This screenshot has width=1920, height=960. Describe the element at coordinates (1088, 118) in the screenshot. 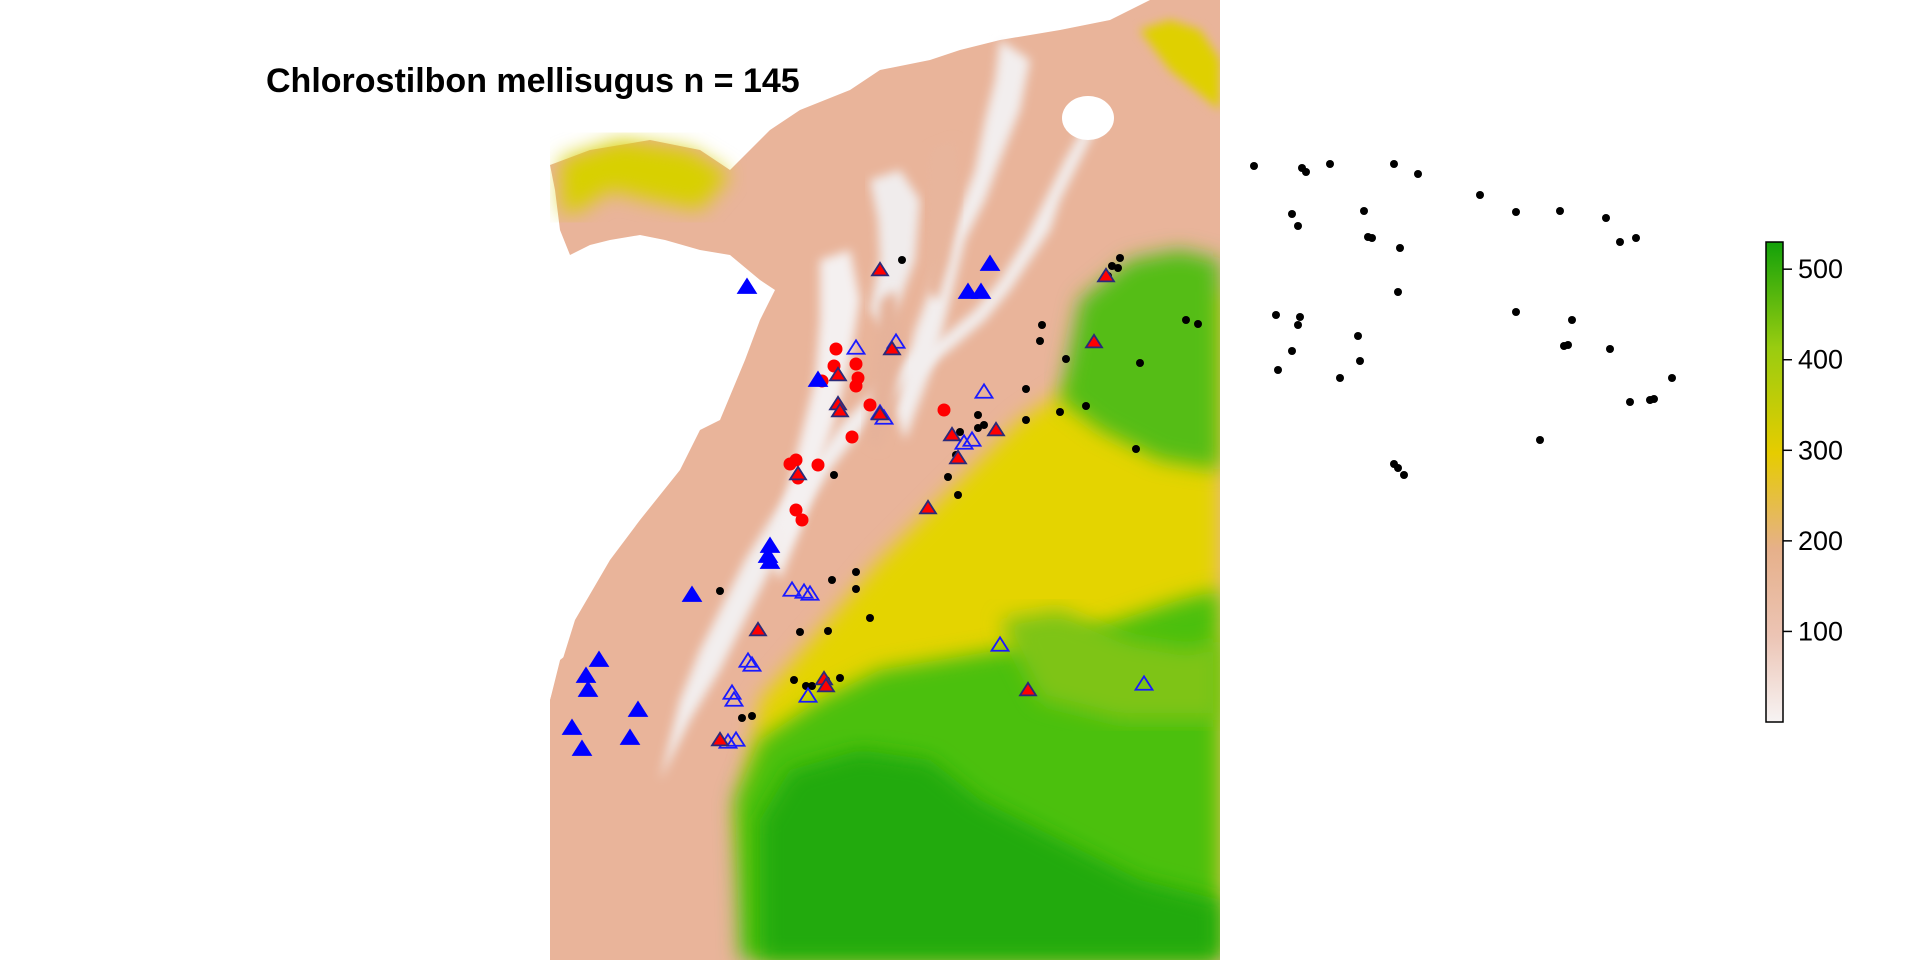

I see `lake` at that location.